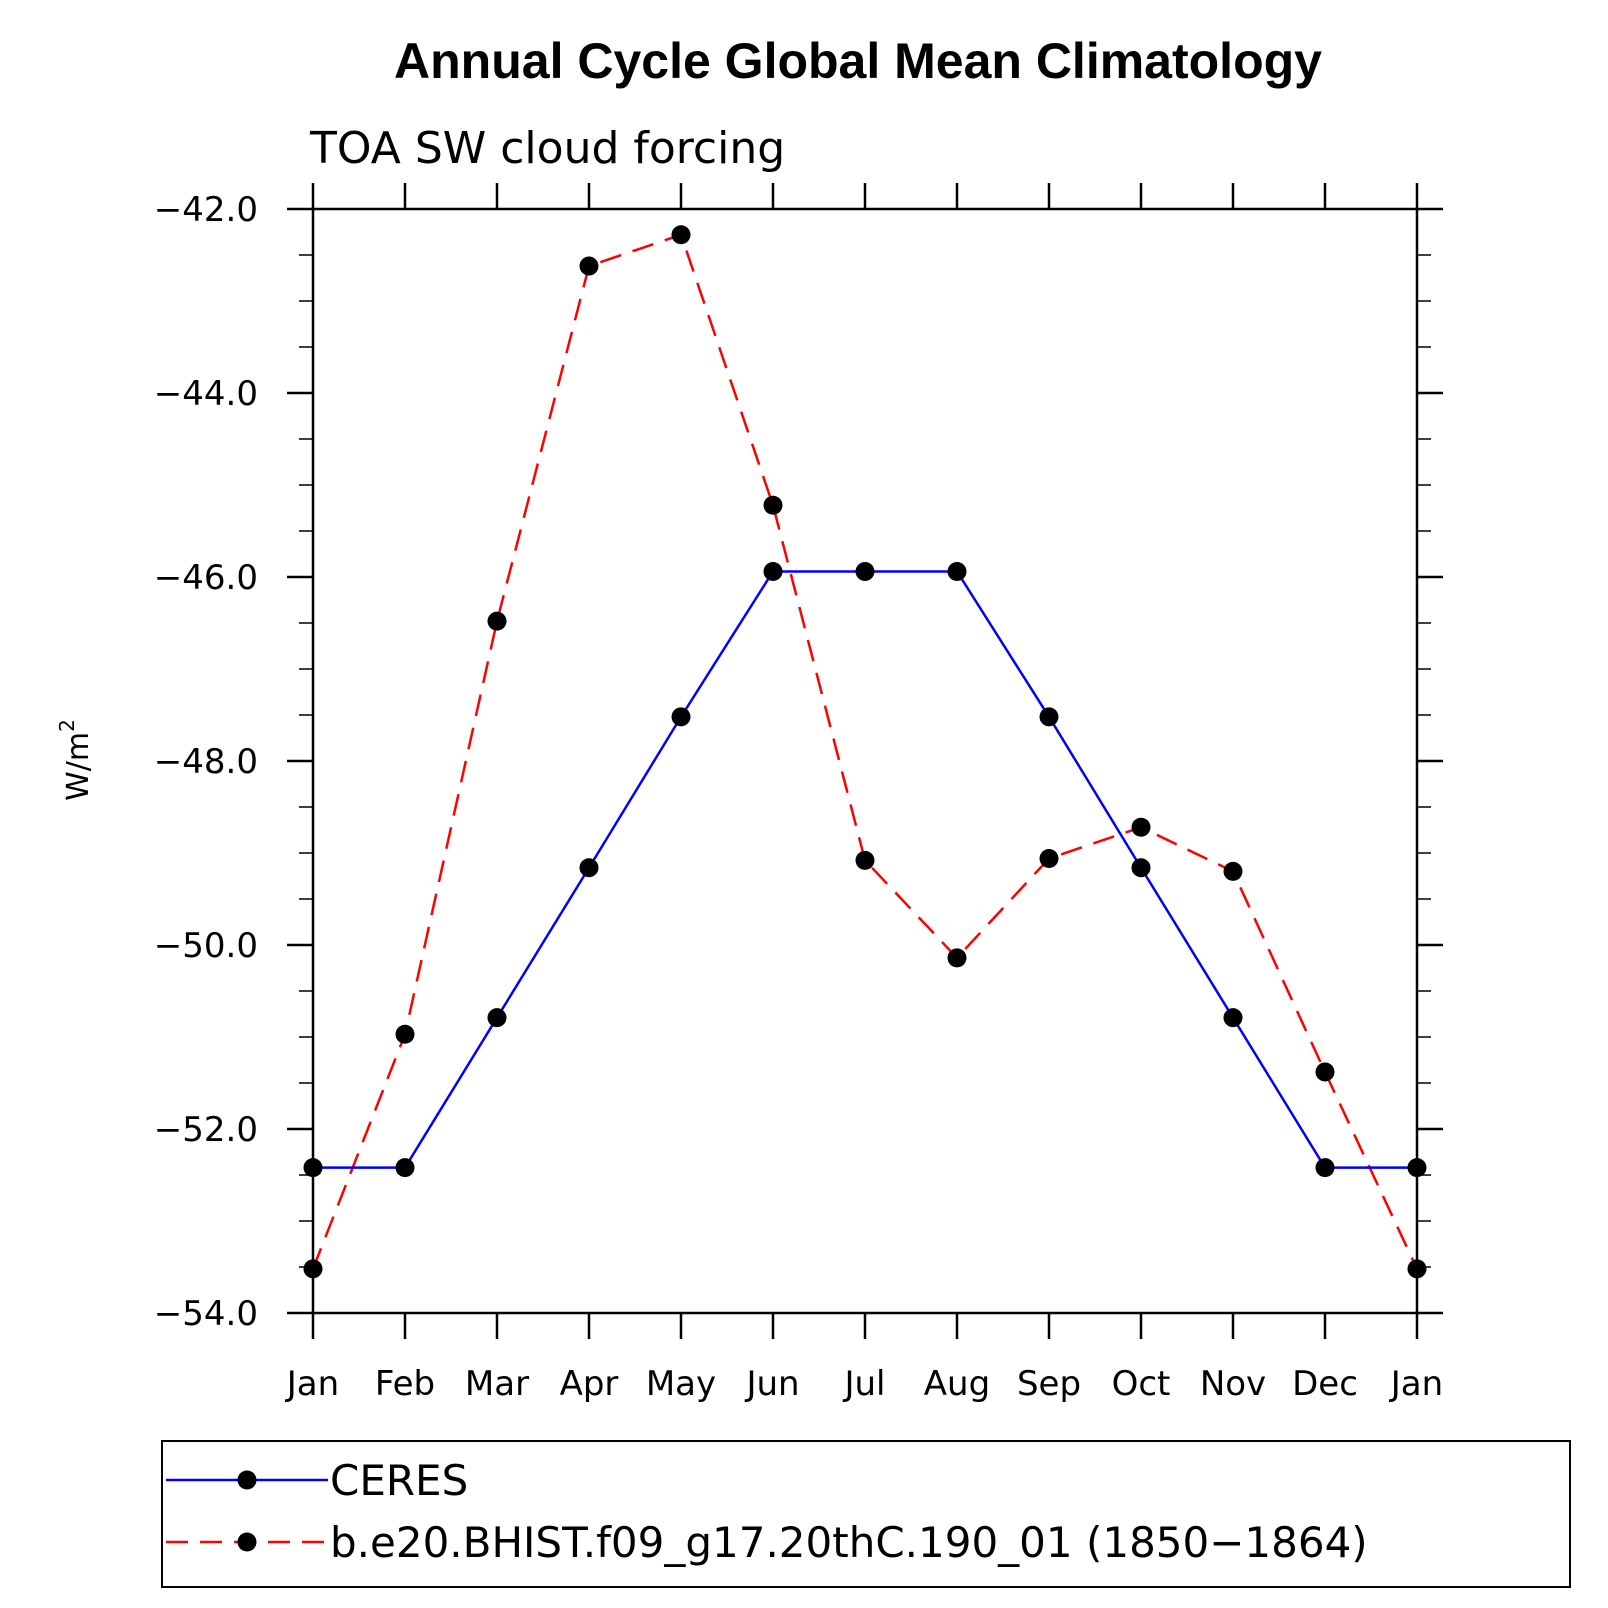  I want to click on y-tick-label: −52.0, so click(206, 1130).